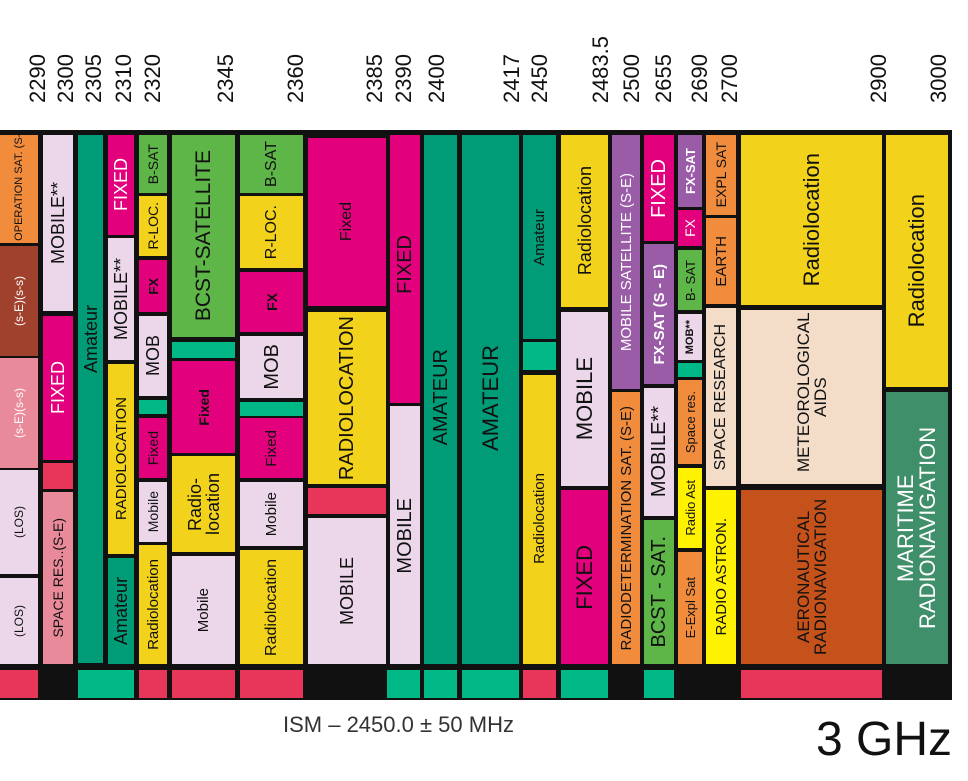 This screenshot has width=968, height=781. What do you see at coordinates (58, 578) in the screenshot?
I see `space-research-block: SPACE RES..(S-E)` at bounding box center [58, 578].